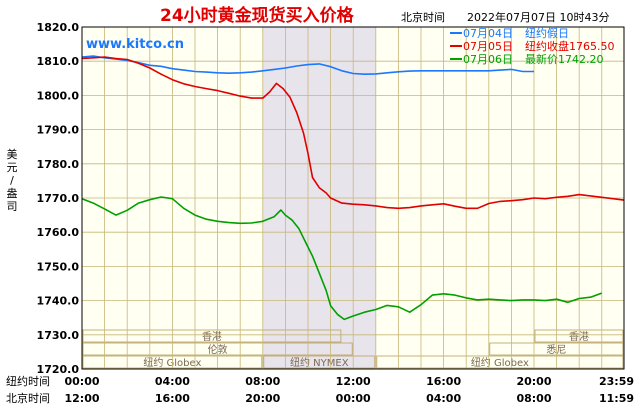 The image size is (641, 416). Describe the element at coordinates (443, 398) in the screenshot. I see `x-row2-tick: 04:00` at that location.